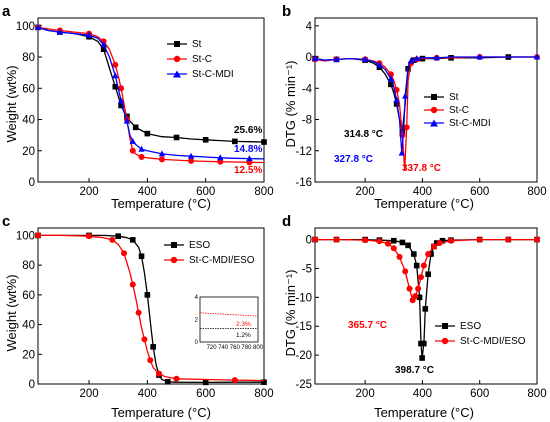 This screenshot has width=550, height=422. What do you see at coordinates (493, 341) in the screenshot?
I see `legend-label-st-c-mdi-eso: St-C-MDI/ESO` at bounding box center [493, 341].